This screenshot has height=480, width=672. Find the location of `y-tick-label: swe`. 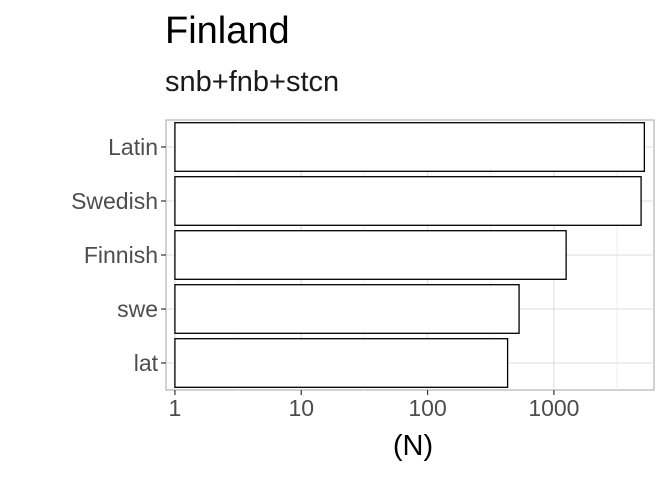

y-tick-label: swe is located at coordinates (137, 309).